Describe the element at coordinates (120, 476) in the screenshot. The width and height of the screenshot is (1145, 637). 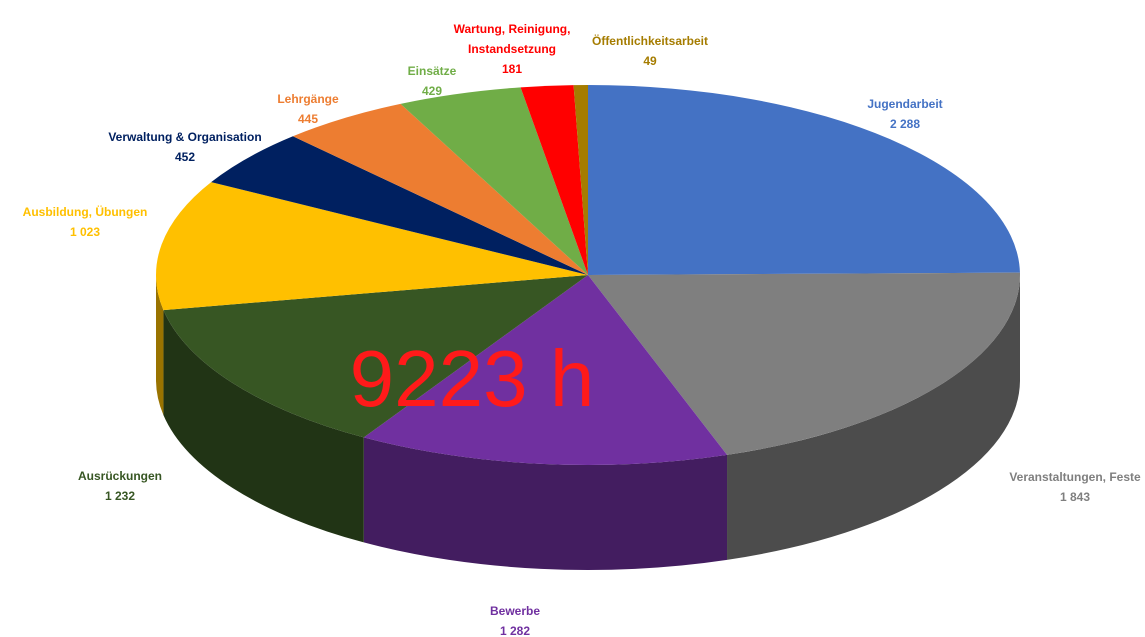
I see `slice-label: Ausrückungen` at that location.